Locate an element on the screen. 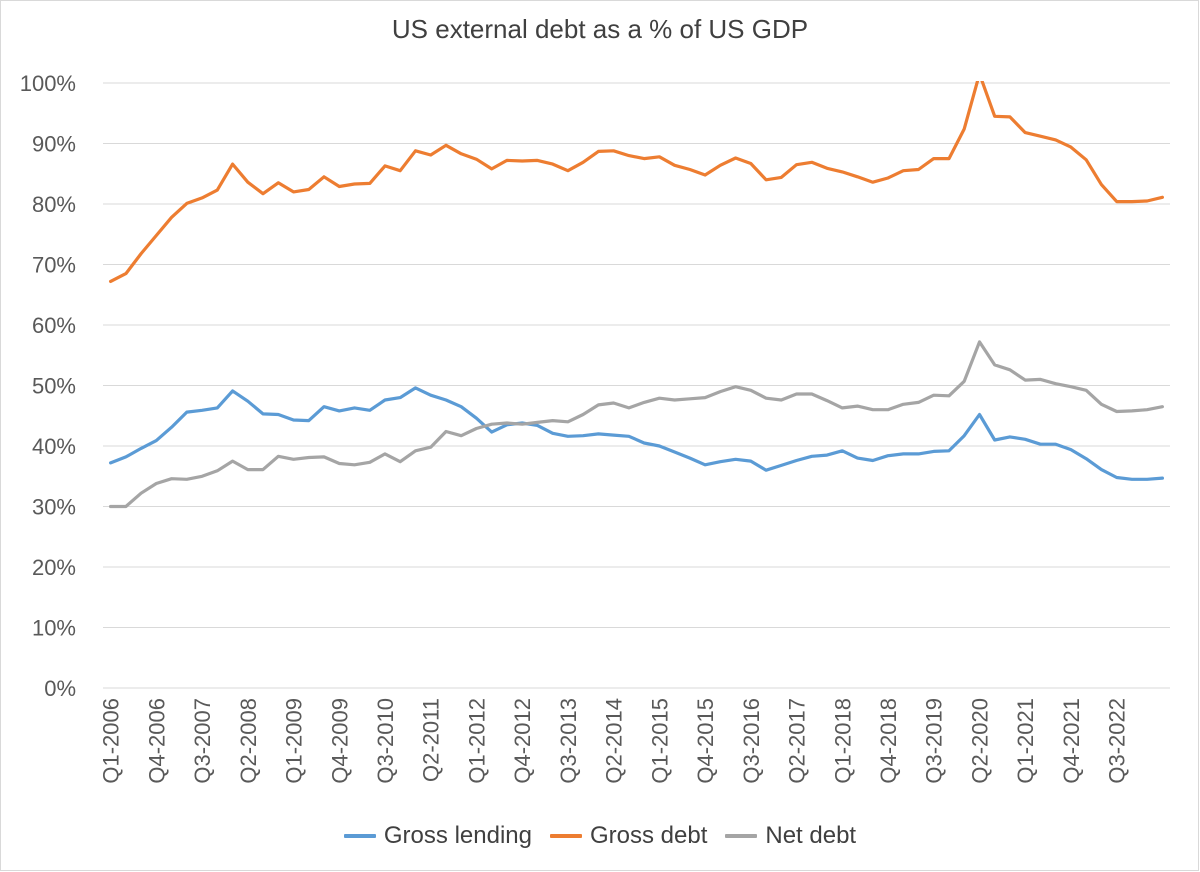  x-tick-label: Q4-2012 is located at coordinates (522, 741).